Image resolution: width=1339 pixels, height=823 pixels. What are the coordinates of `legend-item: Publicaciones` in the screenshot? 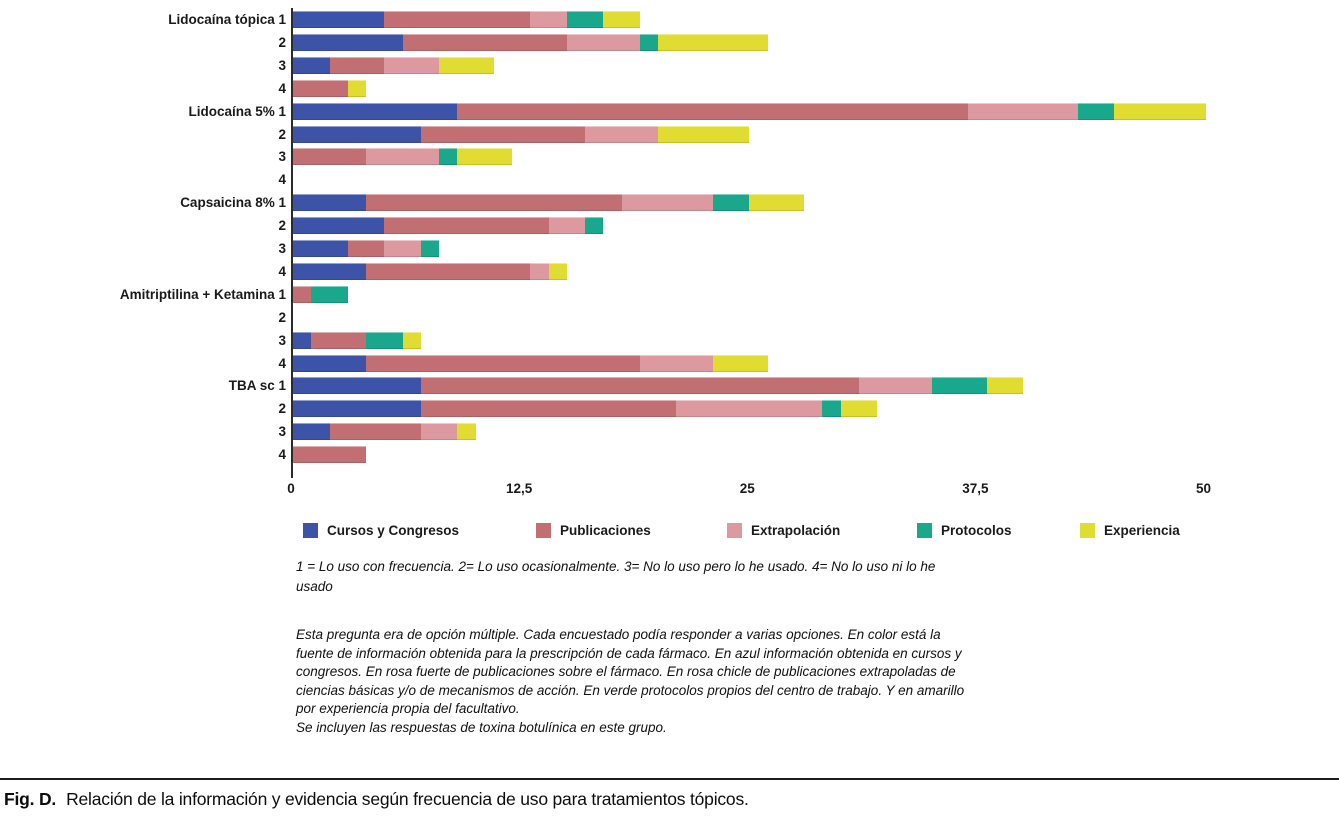 It's located at (593, 530).